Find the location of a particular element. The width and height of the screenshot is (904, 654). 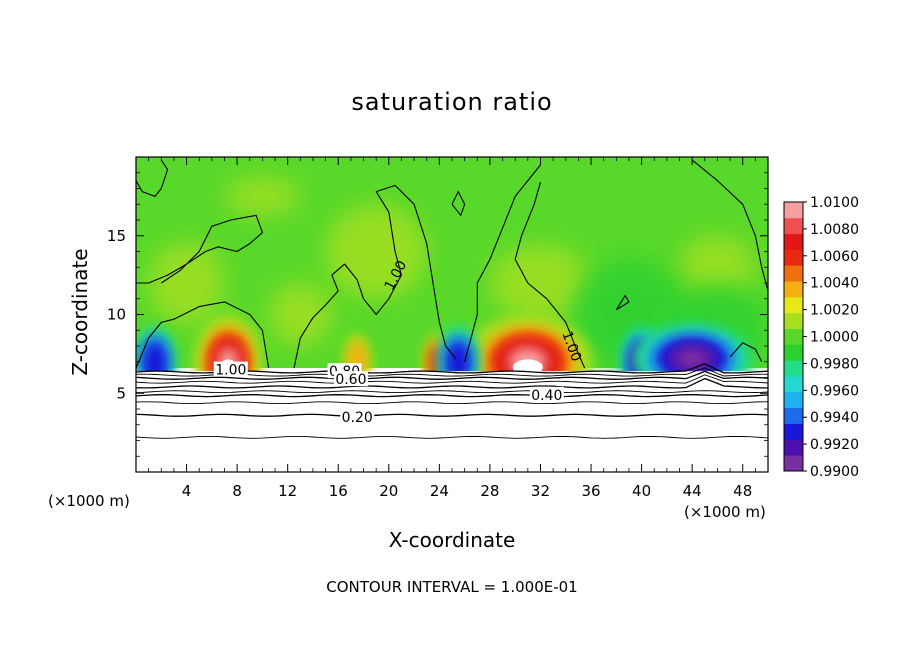

x-tick-label: 48 is located at coordinates (742, 491).